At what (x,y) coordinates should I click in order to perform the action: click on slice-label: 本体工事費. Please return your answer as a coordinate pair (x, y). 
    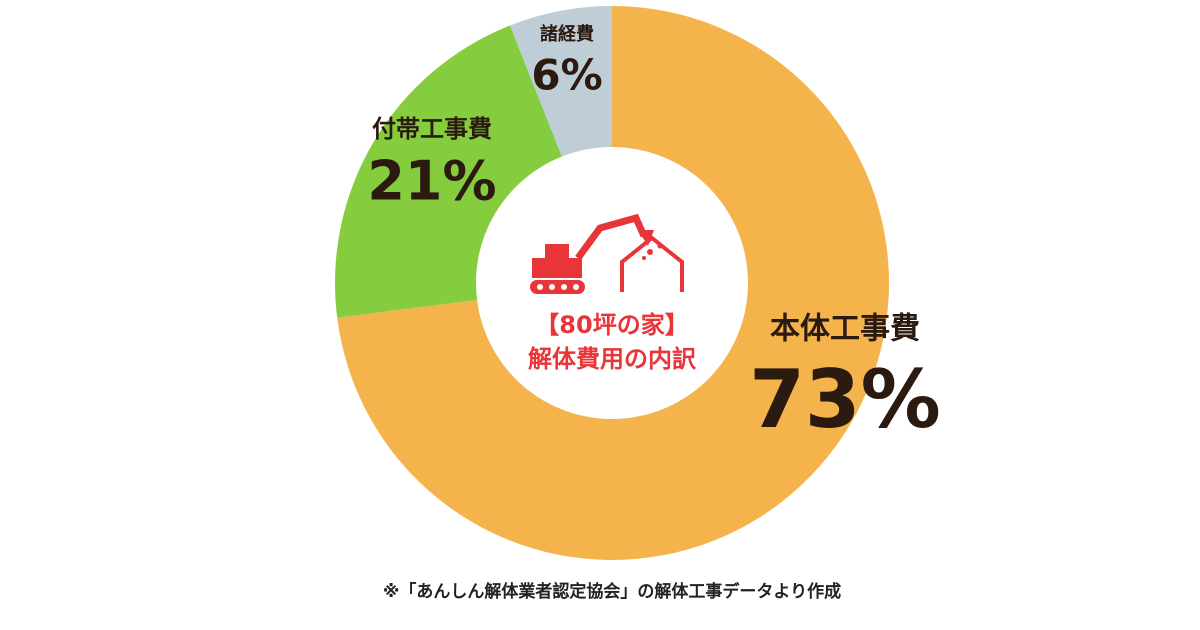
    Looking at the image, I should click on (845, 329).